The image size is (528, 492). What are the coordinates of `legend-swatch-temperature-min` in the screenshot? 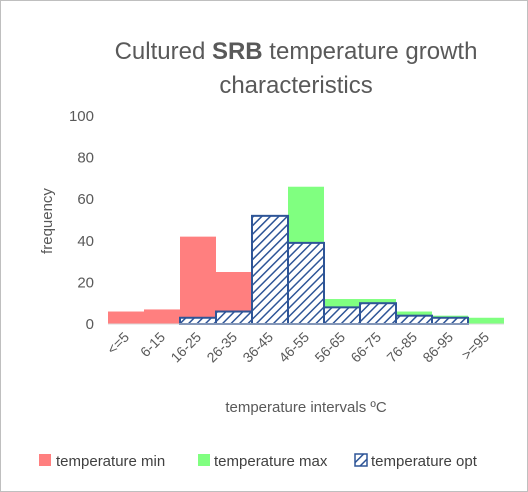 It's located at (45, 460).